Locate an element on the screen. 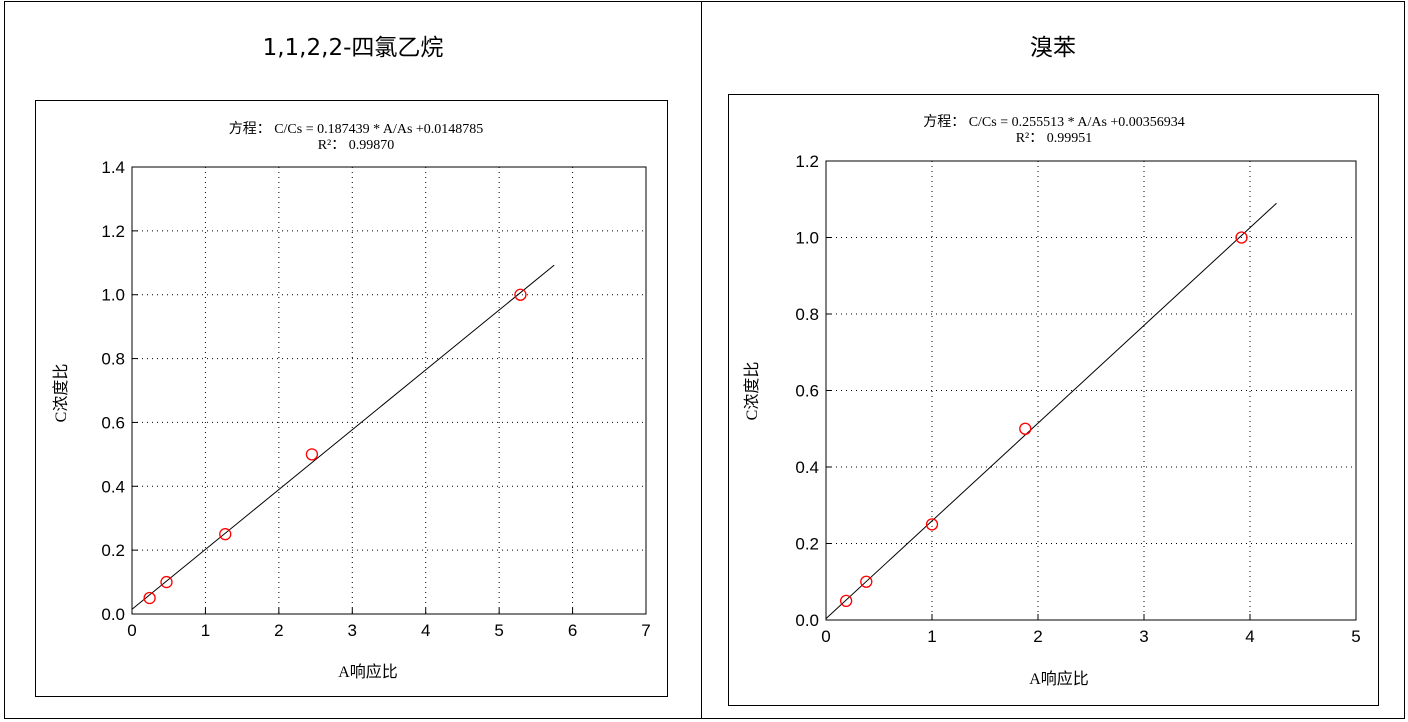 The image size is (1408, 722). r2-label-left: R²： 0.99870 is located at coordinates (356, 145).